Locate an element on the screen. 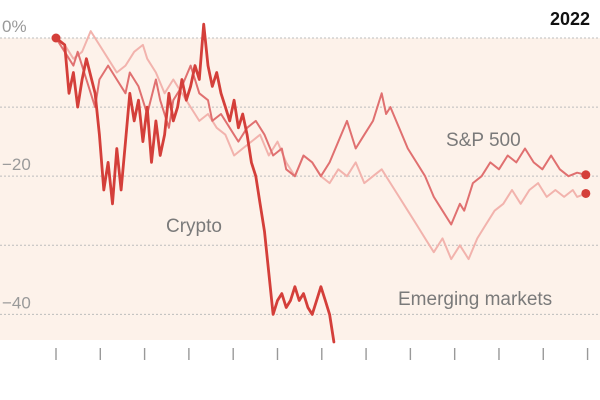  series-label-crypto: Crypto is located at coordinates (194, 226).